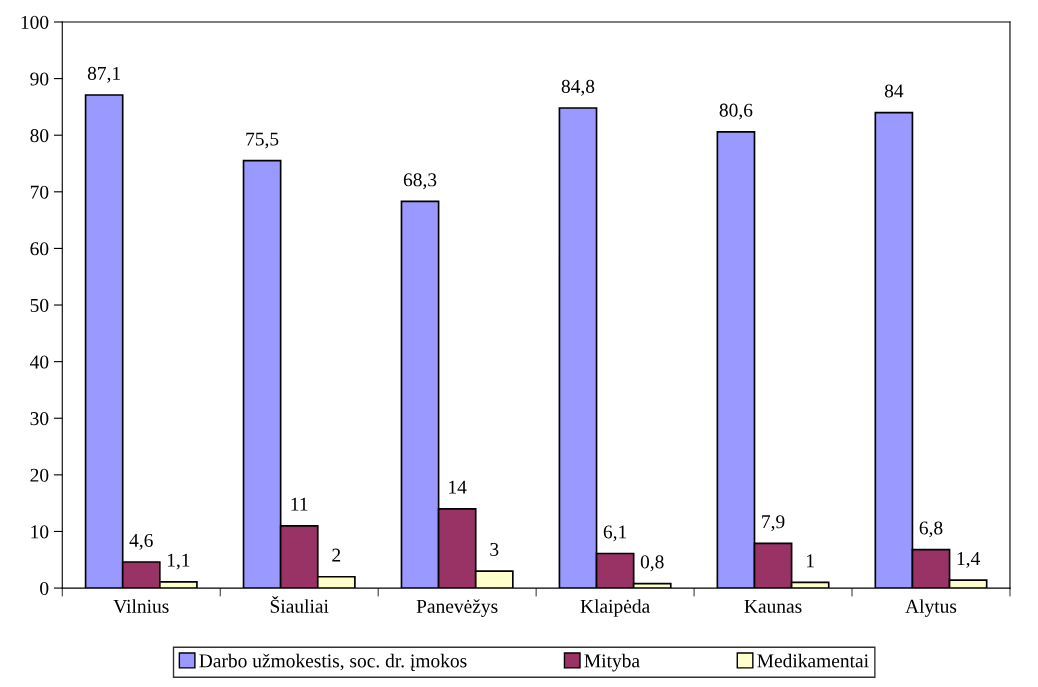  I want to click on data-label: 84, so click(894, 91).